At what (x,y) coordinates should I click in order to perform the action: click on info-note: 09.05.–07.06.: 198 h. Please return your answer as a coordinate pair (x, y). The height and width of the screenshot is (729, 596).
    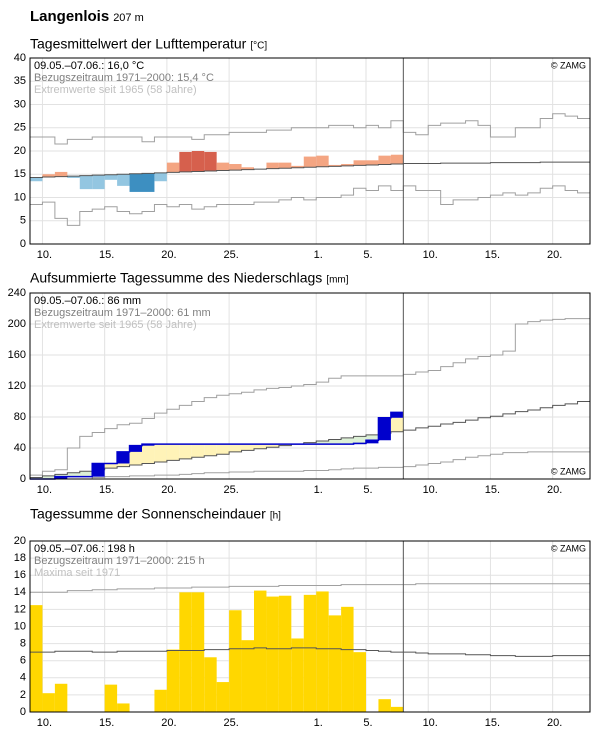
    Looking at the image, I should click on (84, 549).